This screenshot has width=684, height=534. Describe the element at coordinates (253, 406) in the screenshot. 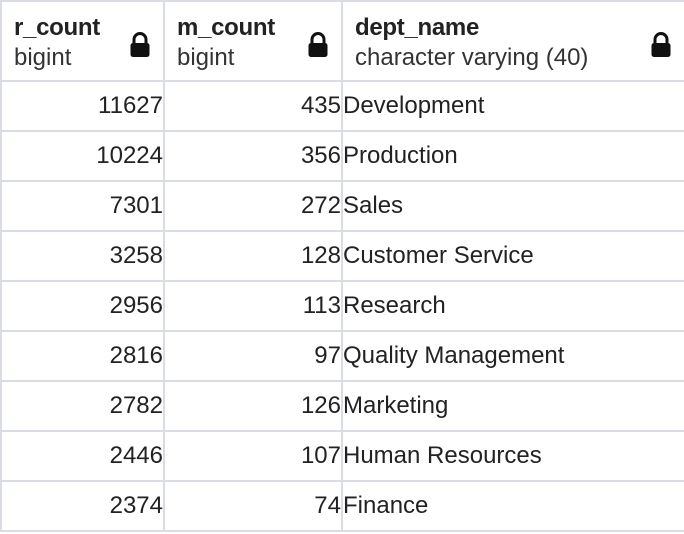

I see `cell-m-count: 126` at that location.